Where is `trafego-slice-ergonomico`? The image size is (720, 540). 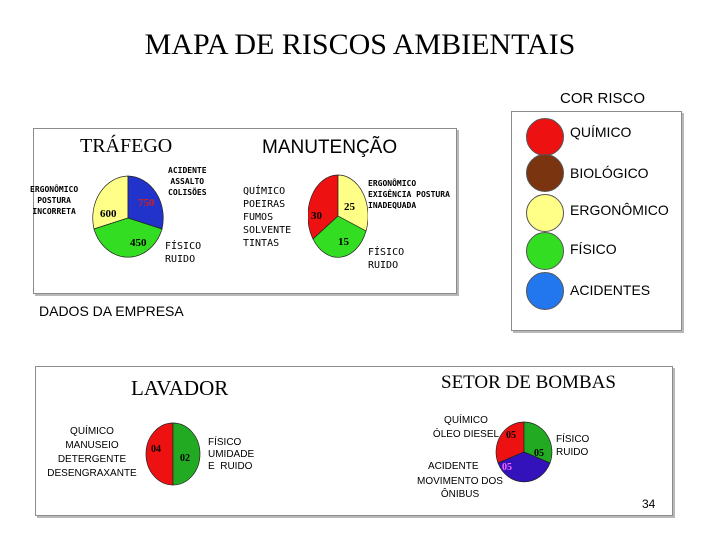
trafego-slice-ergonomico is located at coordinates (110, 202).